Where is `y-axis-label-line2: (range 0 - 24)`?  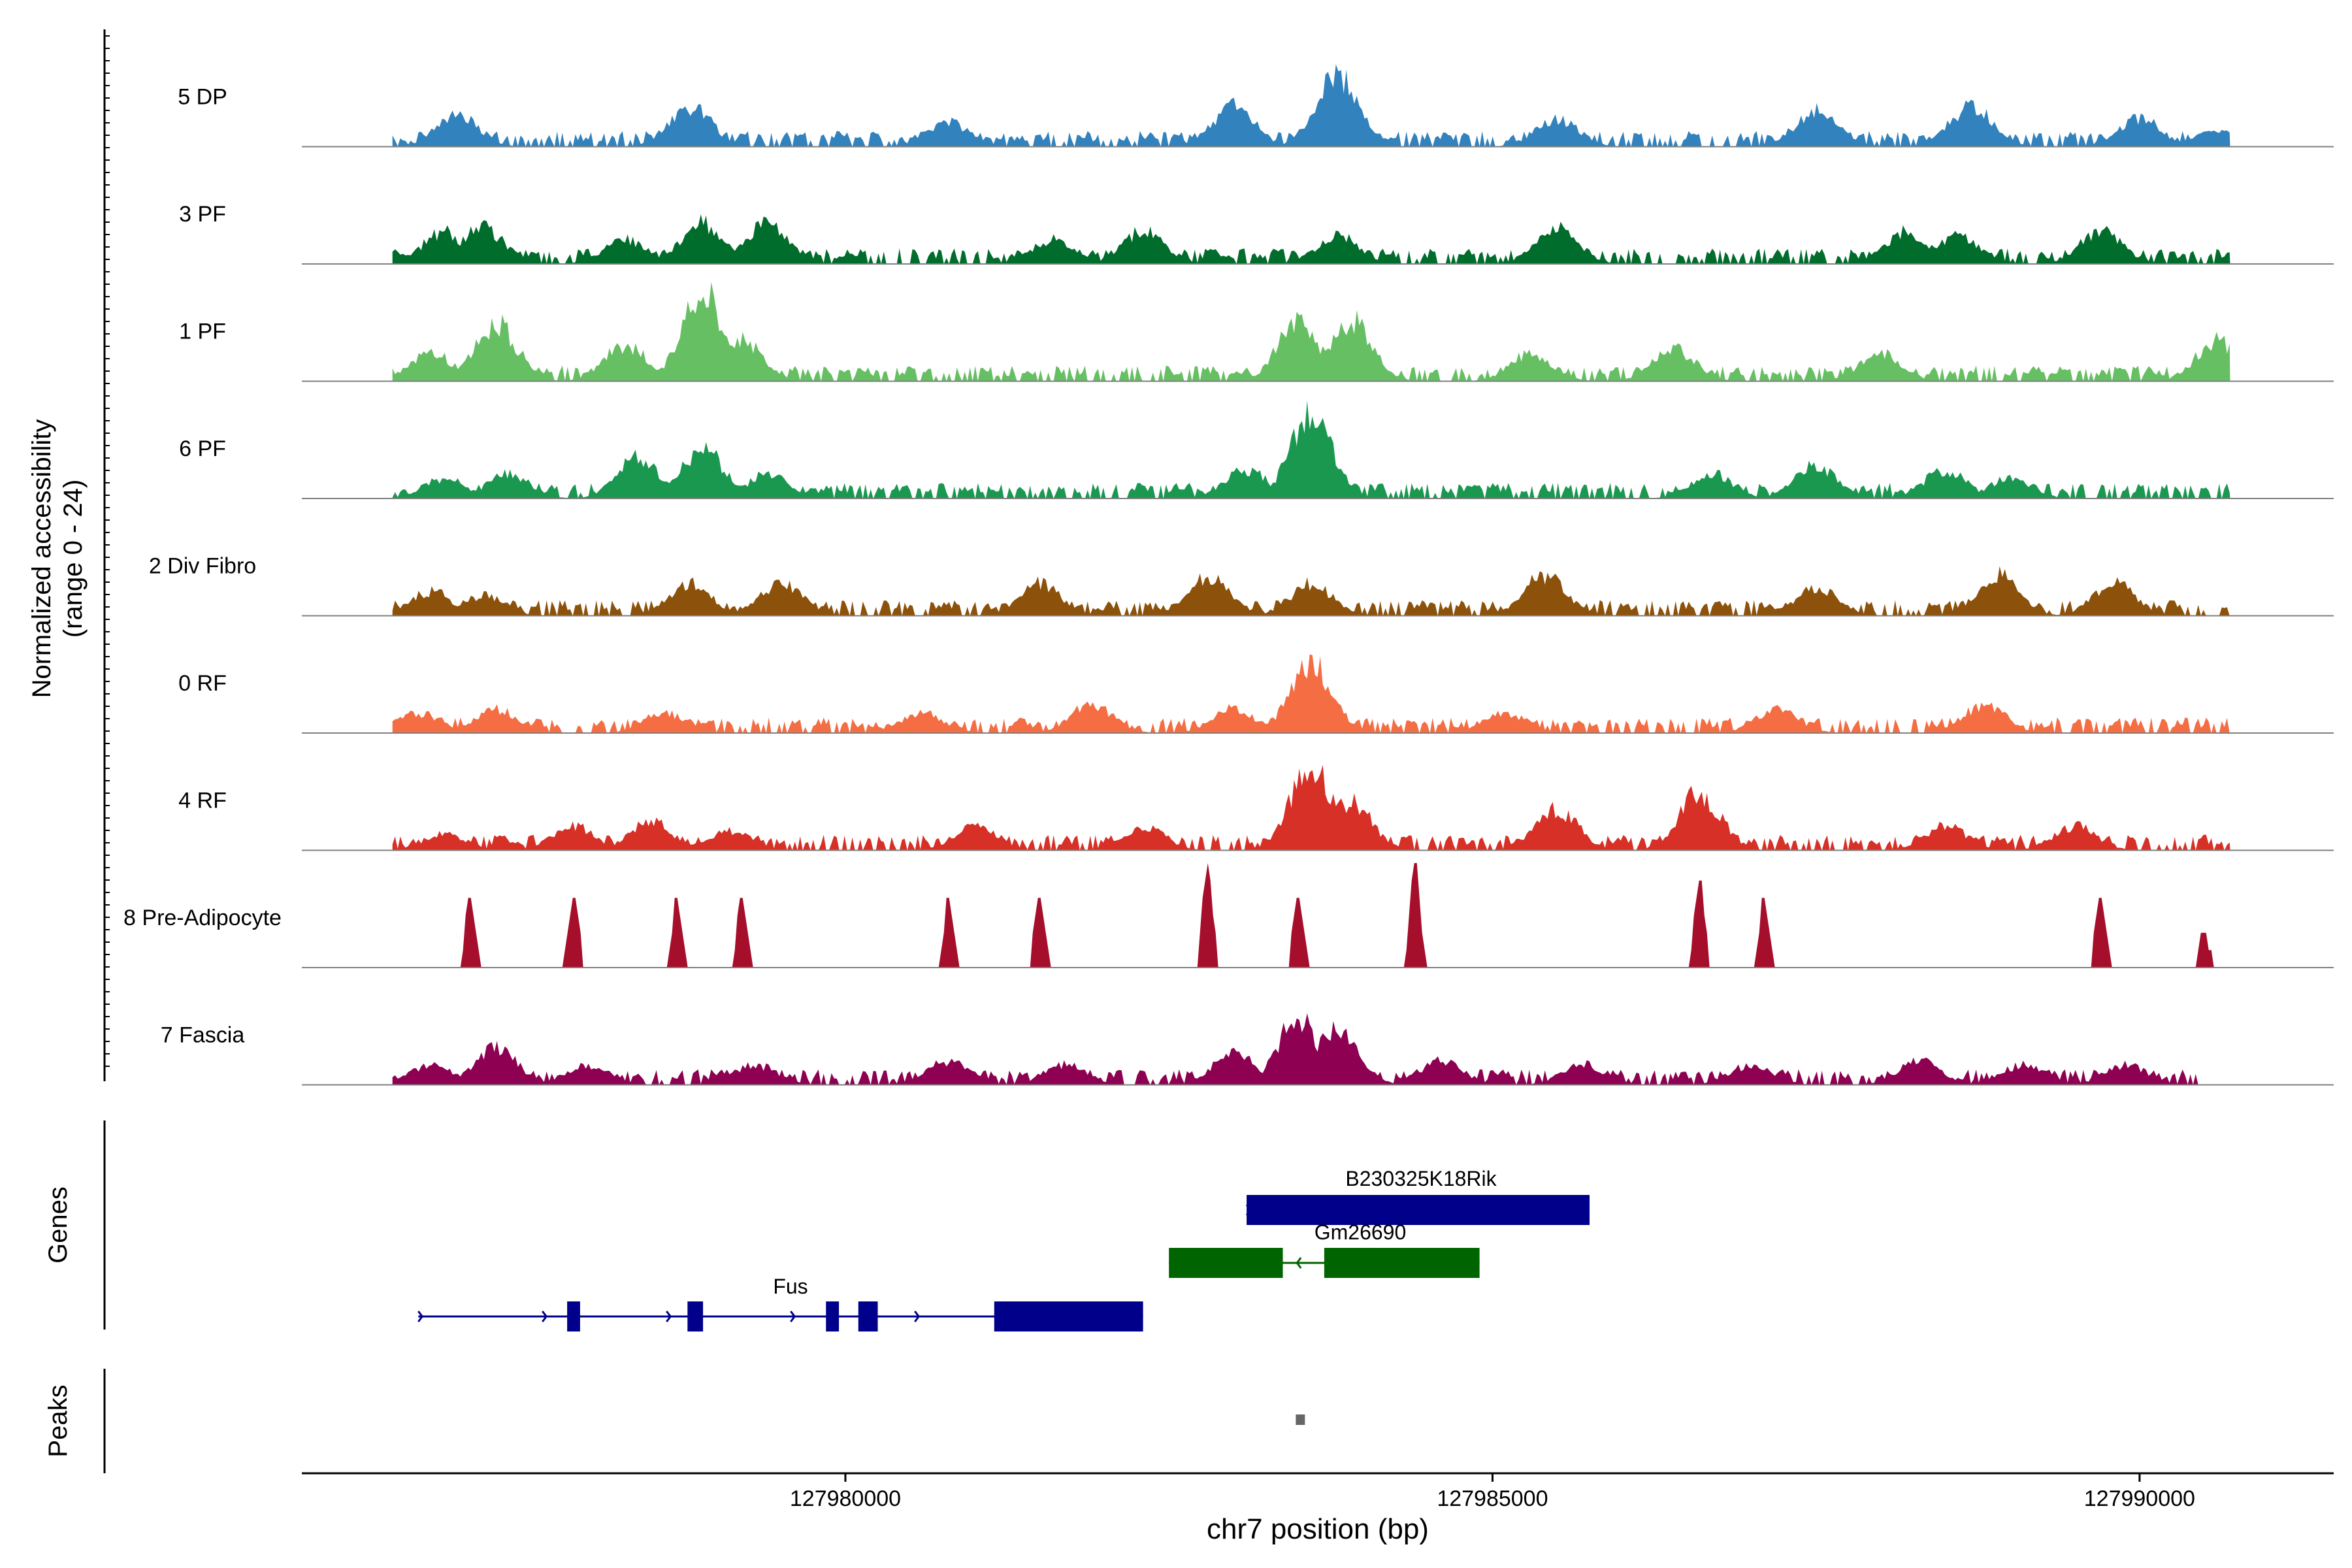 y-axis-label-line2: (range 0 - 24) is located at coordinates (73, 559).